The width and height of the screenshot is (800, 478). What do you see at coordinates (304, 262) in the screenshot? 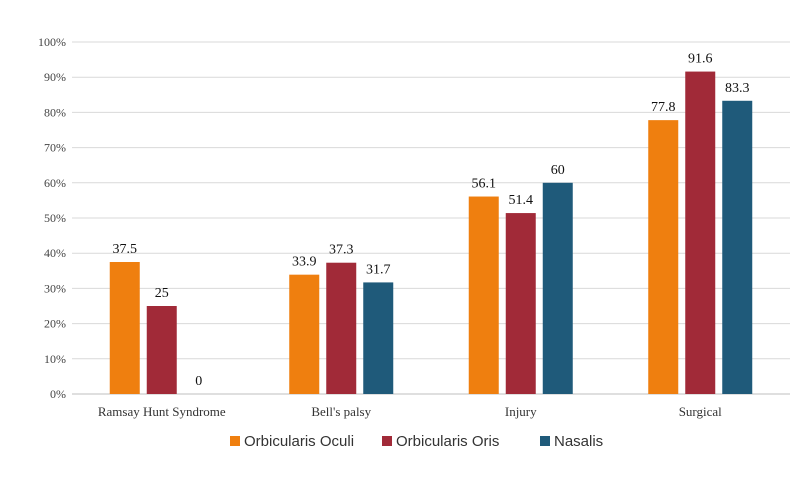
I see `data-label: 33.9` at bounding box center [304, 262].